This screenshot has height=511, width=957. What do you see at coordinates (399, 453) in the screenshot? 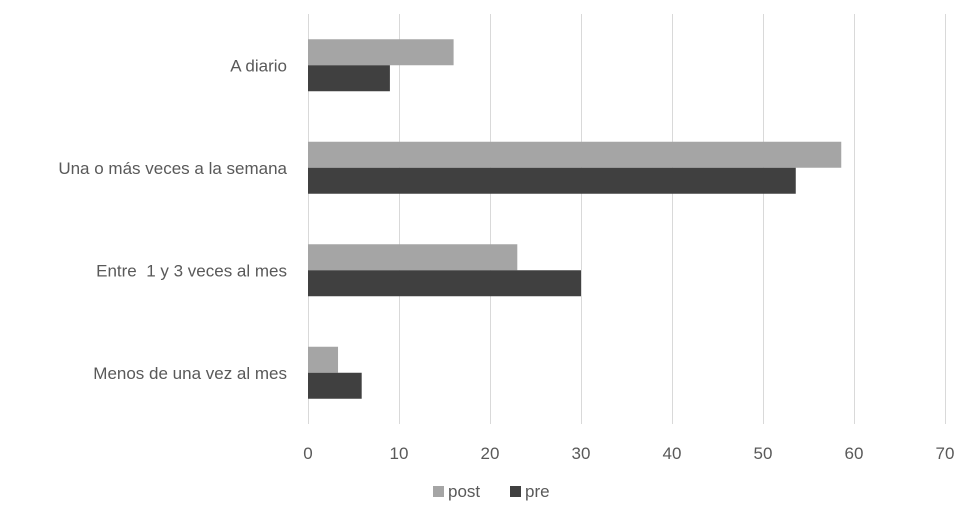
I see `x-tick-label-10: 10` at bounding box center [399, 453].